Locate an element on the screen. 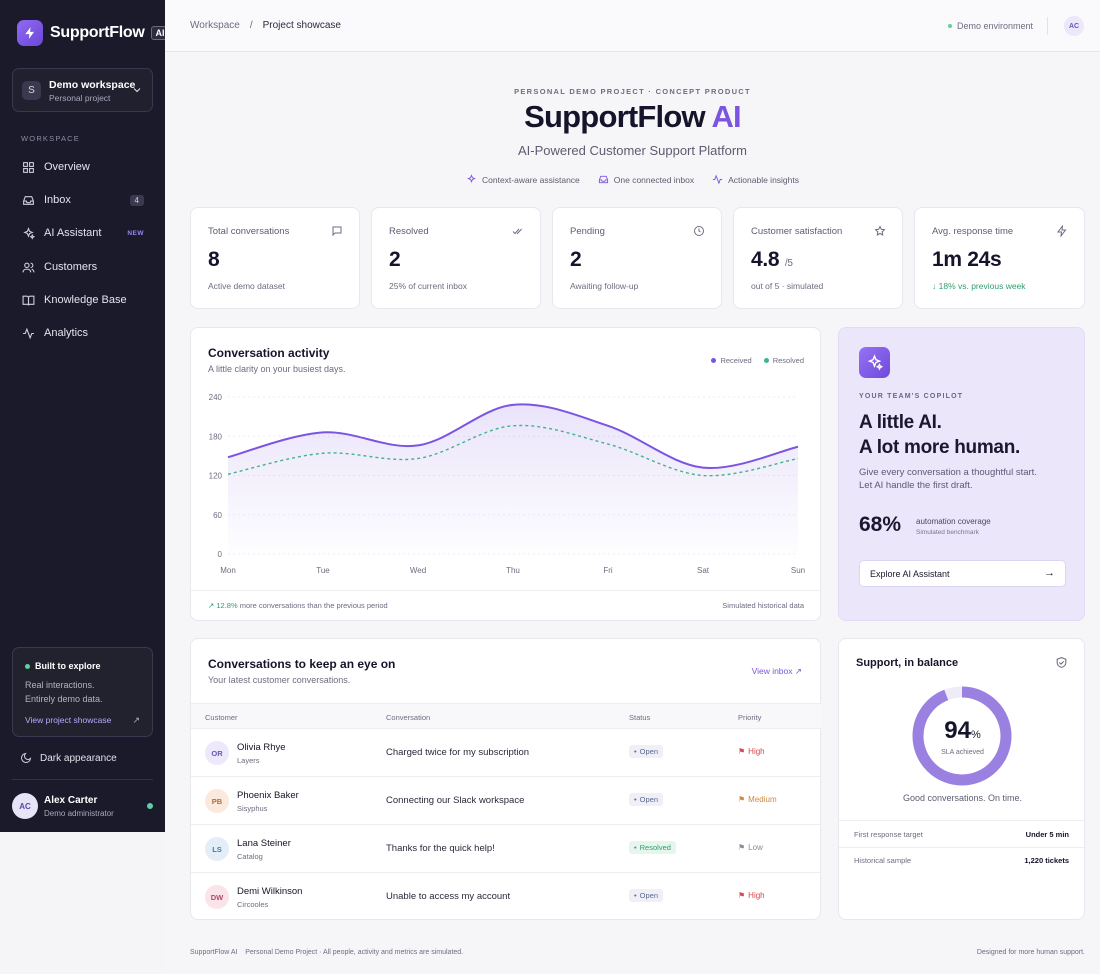 This screenshot has width=1100, height=974. stat-value-number: 8 is located at coordinates (214, 259).